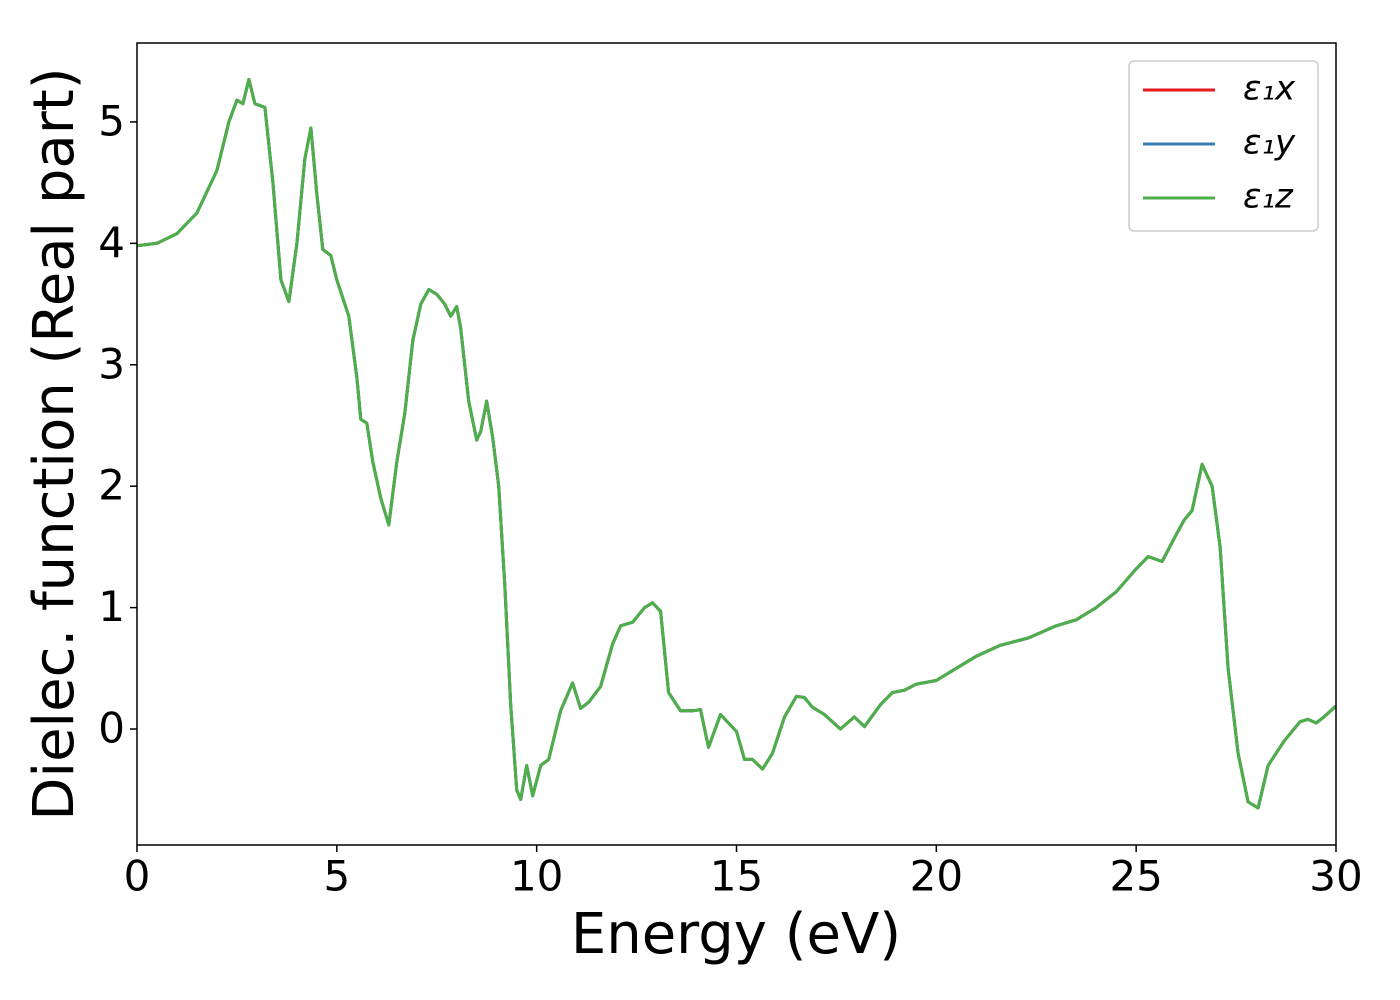 The width and height of the screenshot is (1400, 1000). I want to click on legend-label: ε₁x, so click(1269, 89).